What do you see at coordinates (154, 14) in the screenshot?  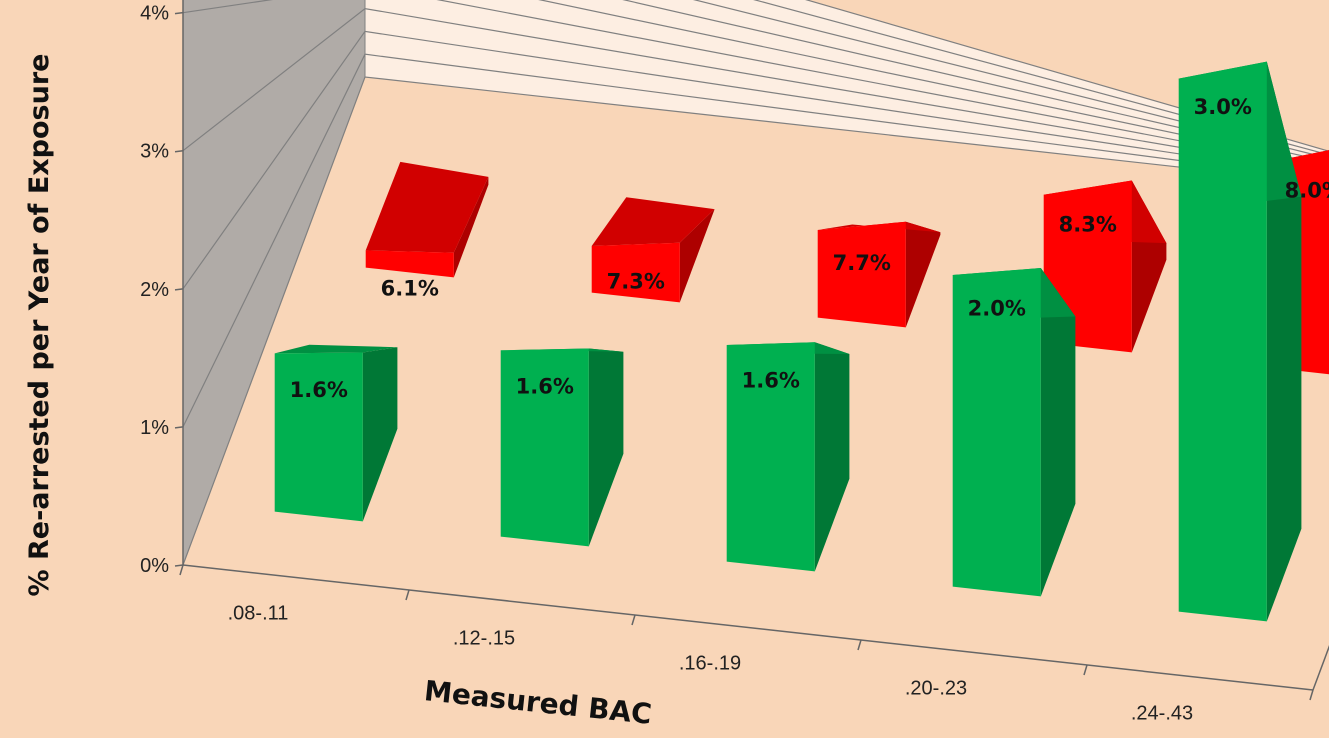 I see `y-tick-label: 4%` at bounding box center [154, 14].